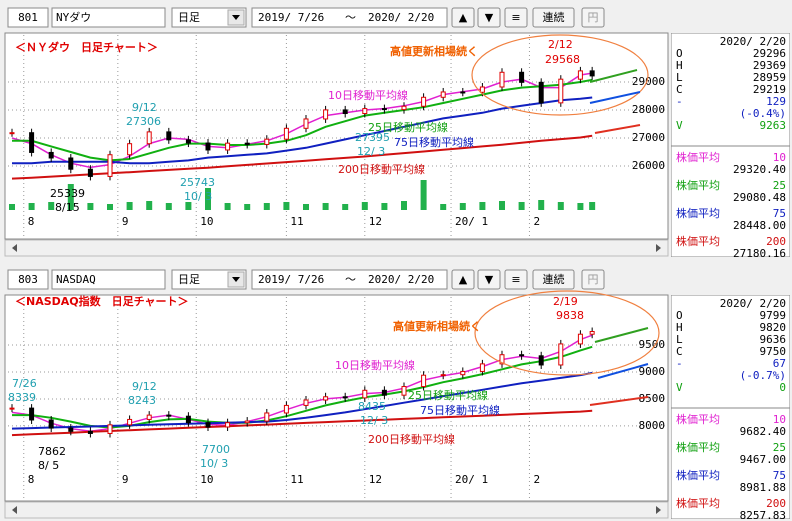 The width and height of the screenshot is (792, 521). I want to click on ma-value: 28448.00, so click(759, 225).